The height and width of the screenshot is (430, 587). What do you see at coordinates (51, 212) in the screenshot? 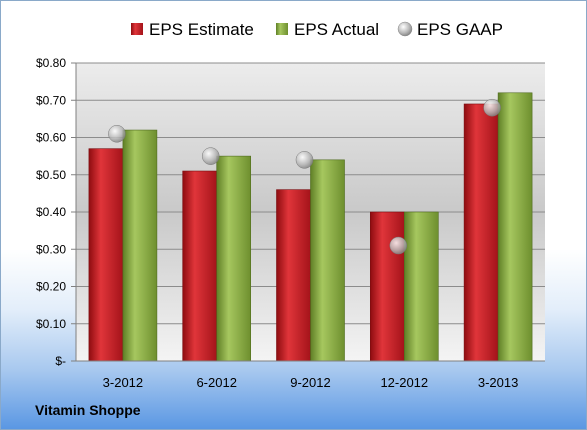
I see `y-tick-label: $0.40` at bounding box center [51, 212].